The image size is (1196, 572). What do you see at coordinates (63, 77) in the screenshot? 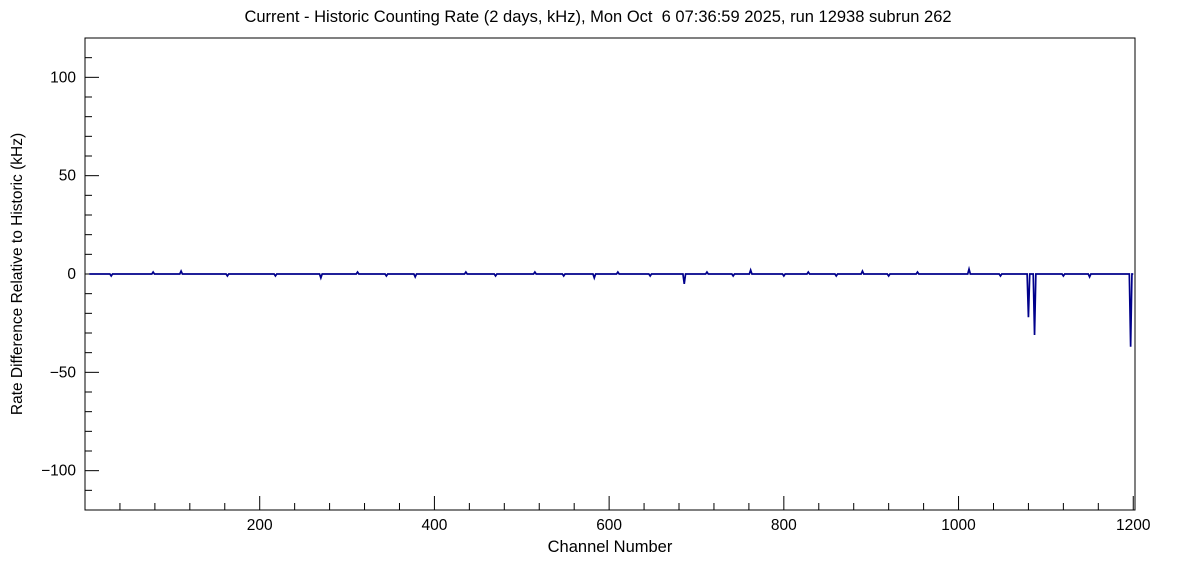
I see `y-tick-label: 100` at bounding box center [63, 77].